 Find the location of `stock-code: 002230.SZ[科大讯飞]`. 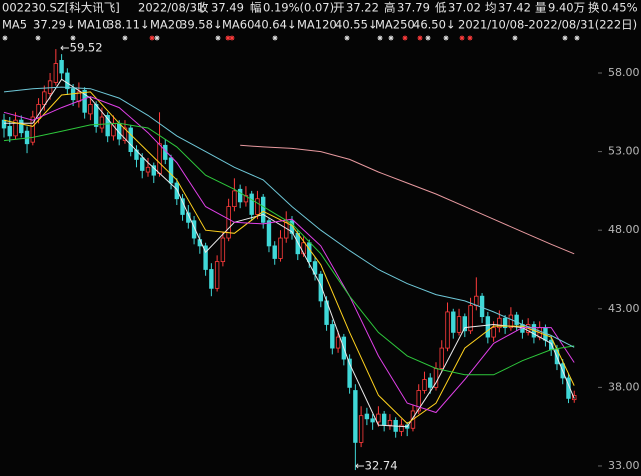

stock-code: 002230.SZ[科大讯飞] is located at coordinates (61, 8).